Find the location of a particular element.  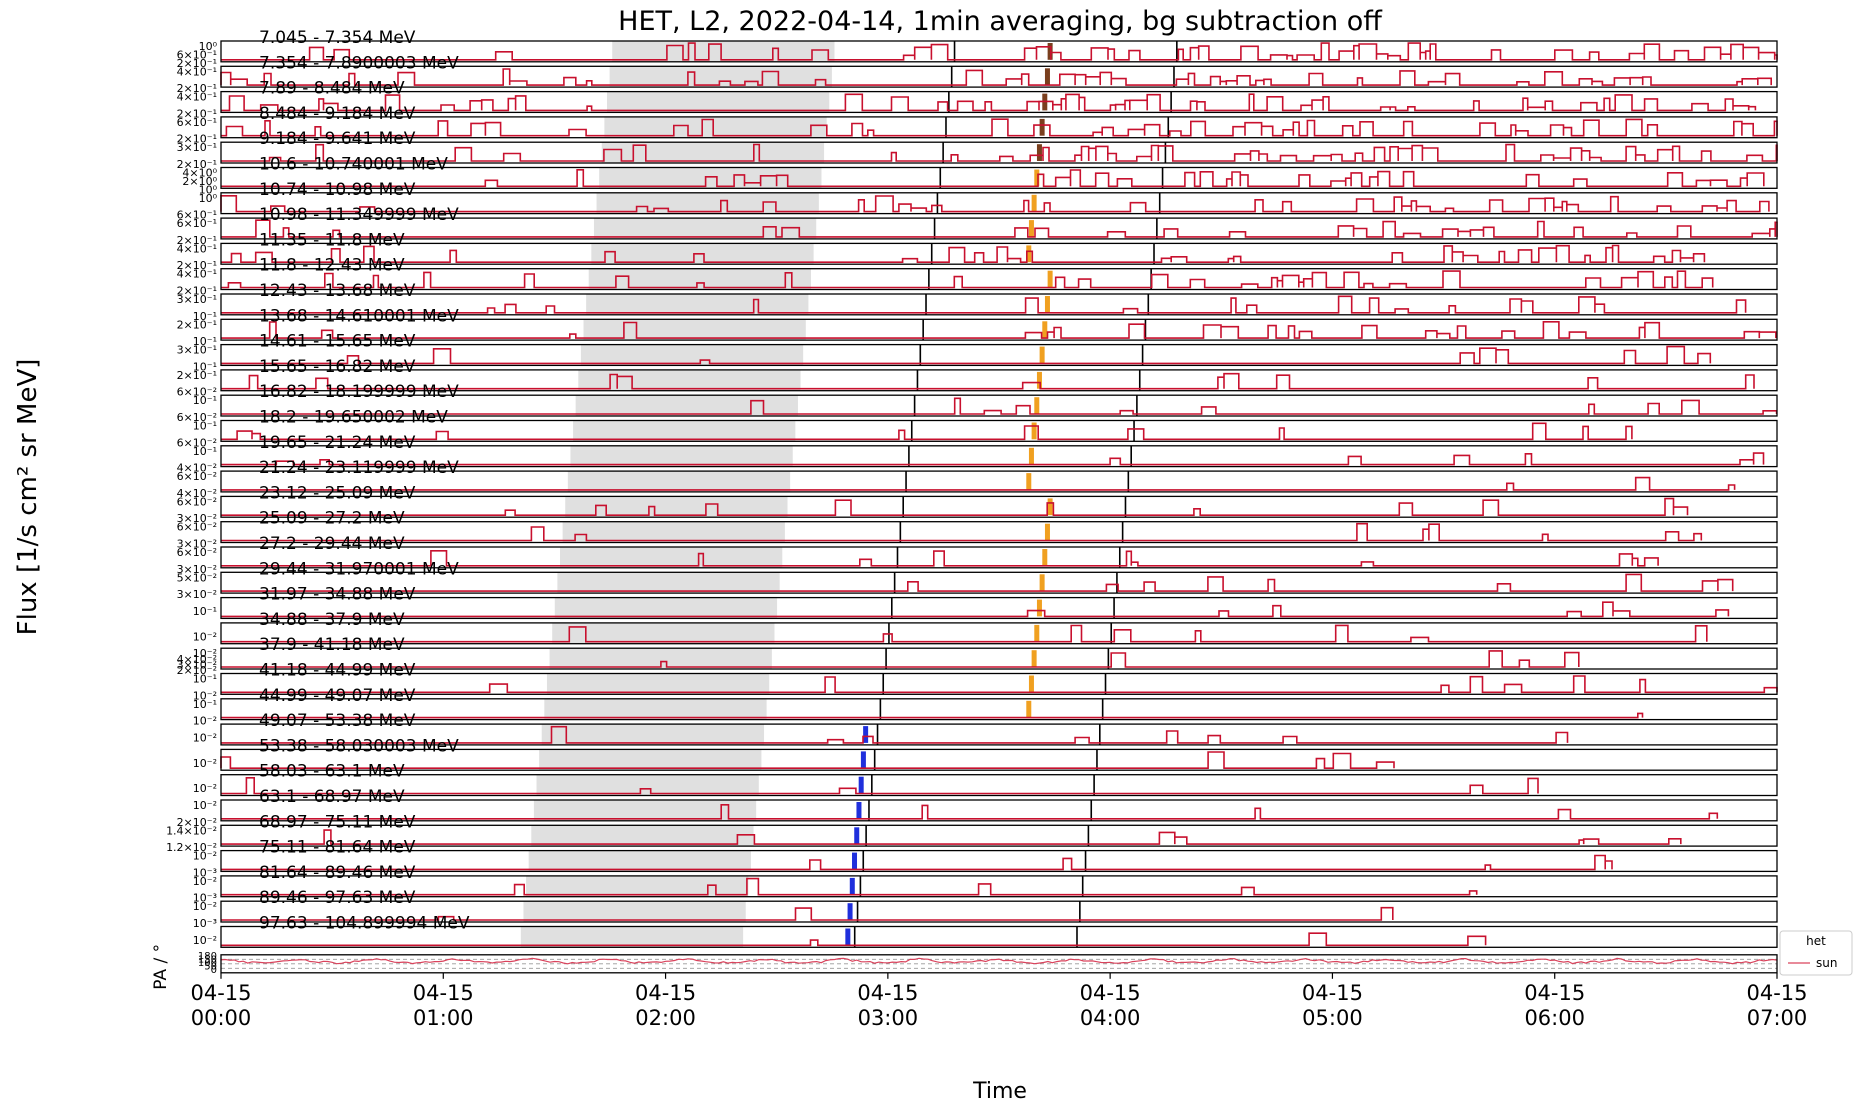

pa-frame is located at coordinates (999, 964).